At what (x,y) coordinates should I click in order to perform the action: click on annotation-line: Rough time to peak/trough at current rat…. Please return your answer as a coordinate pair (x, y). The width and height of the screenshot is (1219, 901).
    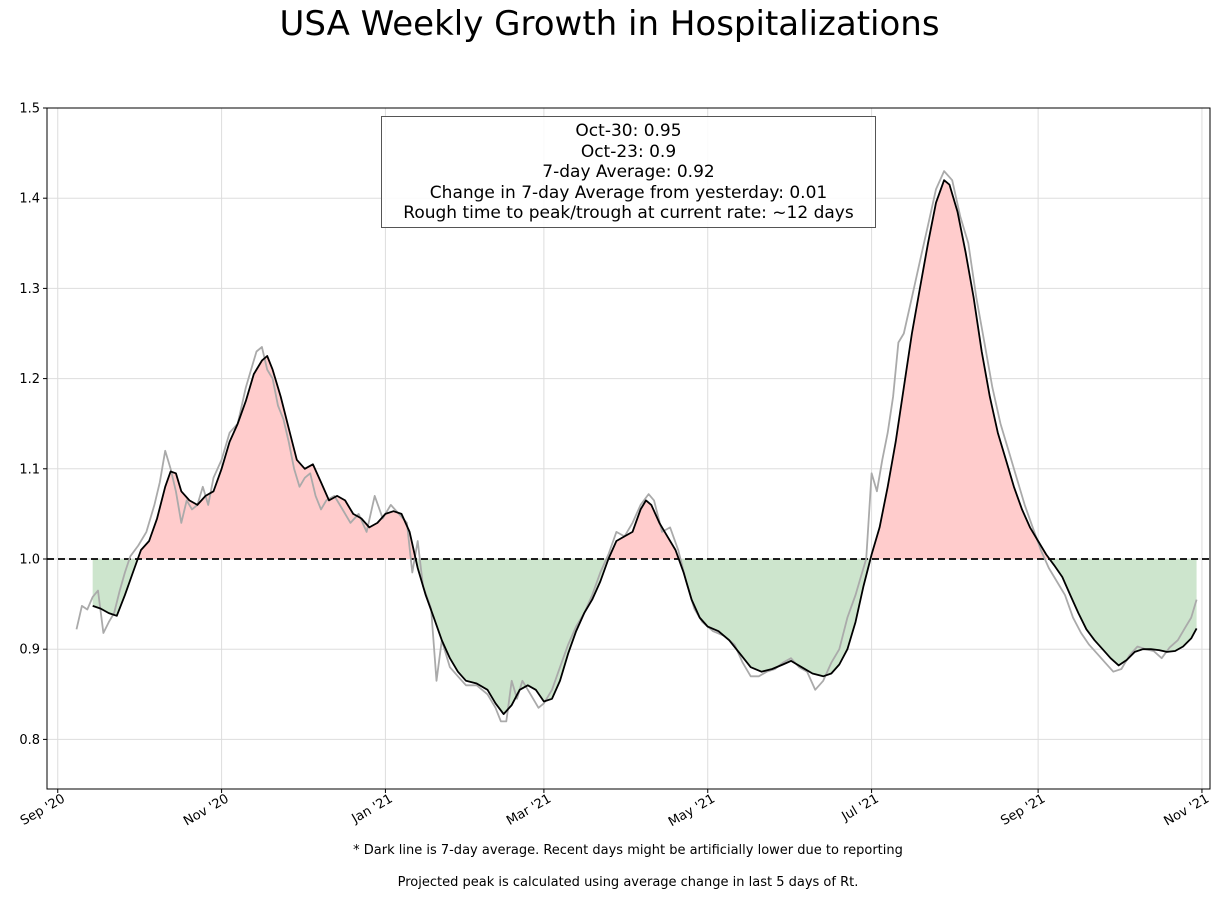
    Looking at the image, I should click on (628, 213).